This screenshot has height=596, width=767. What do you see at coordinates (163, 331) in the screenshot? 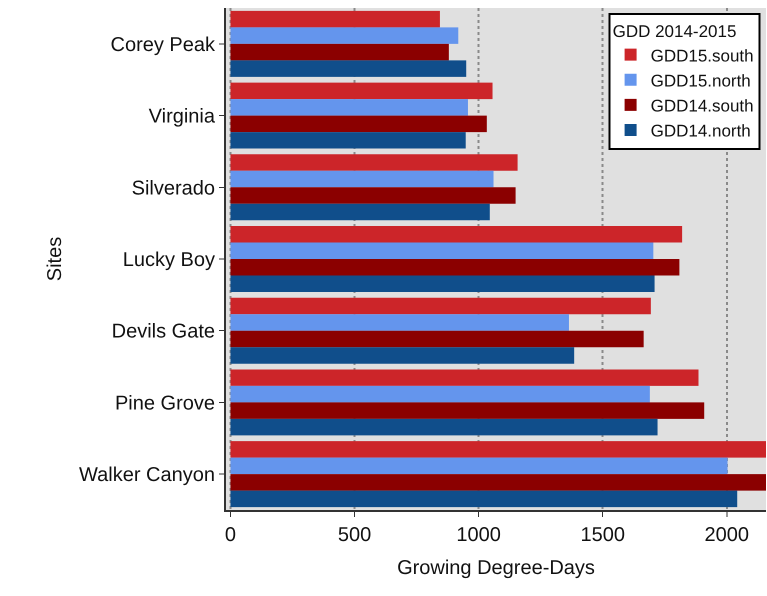
I see `y-tick-label: Devils Gate` at bounding box center [163, 331].